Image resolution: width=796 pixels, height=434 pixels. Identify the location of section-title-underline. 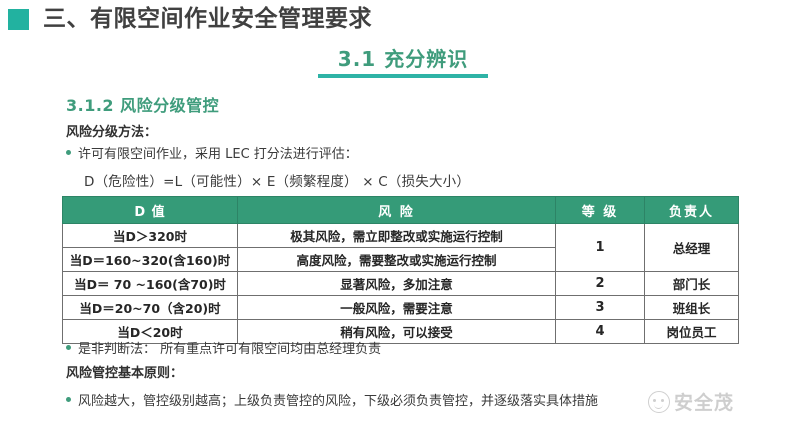
(403, 76).